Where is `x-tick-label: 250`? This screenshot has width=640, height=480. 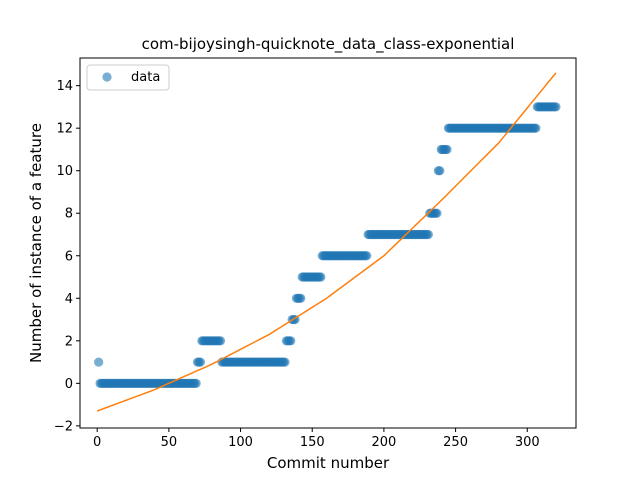
x-tick-label: 250 is located at coordinates (455, 442).